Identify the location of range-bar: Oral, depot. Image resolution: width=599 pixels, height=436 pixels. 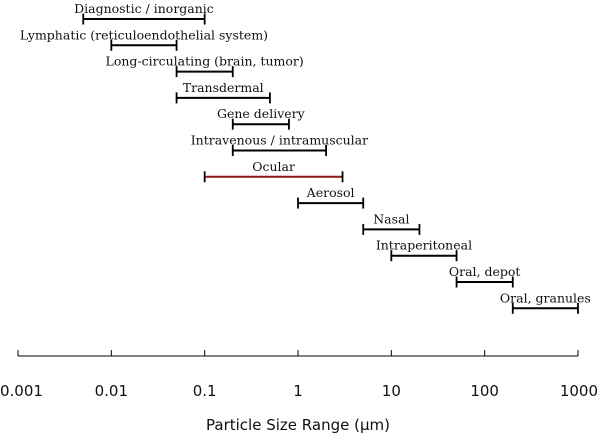
(485, 276).